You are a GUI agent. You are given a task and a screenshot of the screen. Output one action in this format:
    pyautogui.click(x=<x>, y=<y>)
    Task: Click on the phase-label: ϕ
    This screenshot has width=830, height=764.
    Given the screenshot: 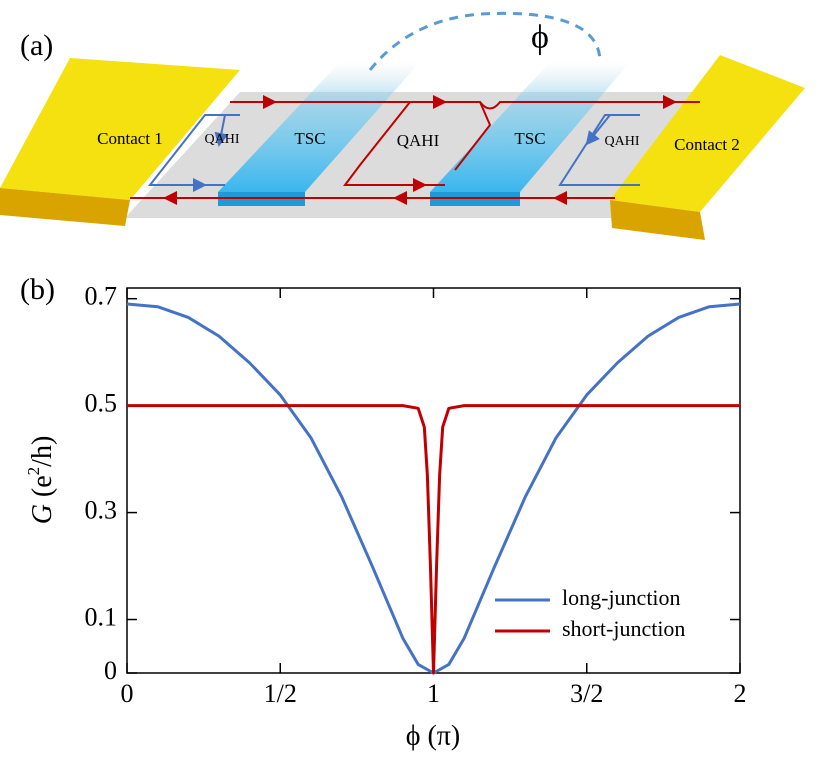 What is the action you would take?
    pyautogui.click(x=540, y=37)
    